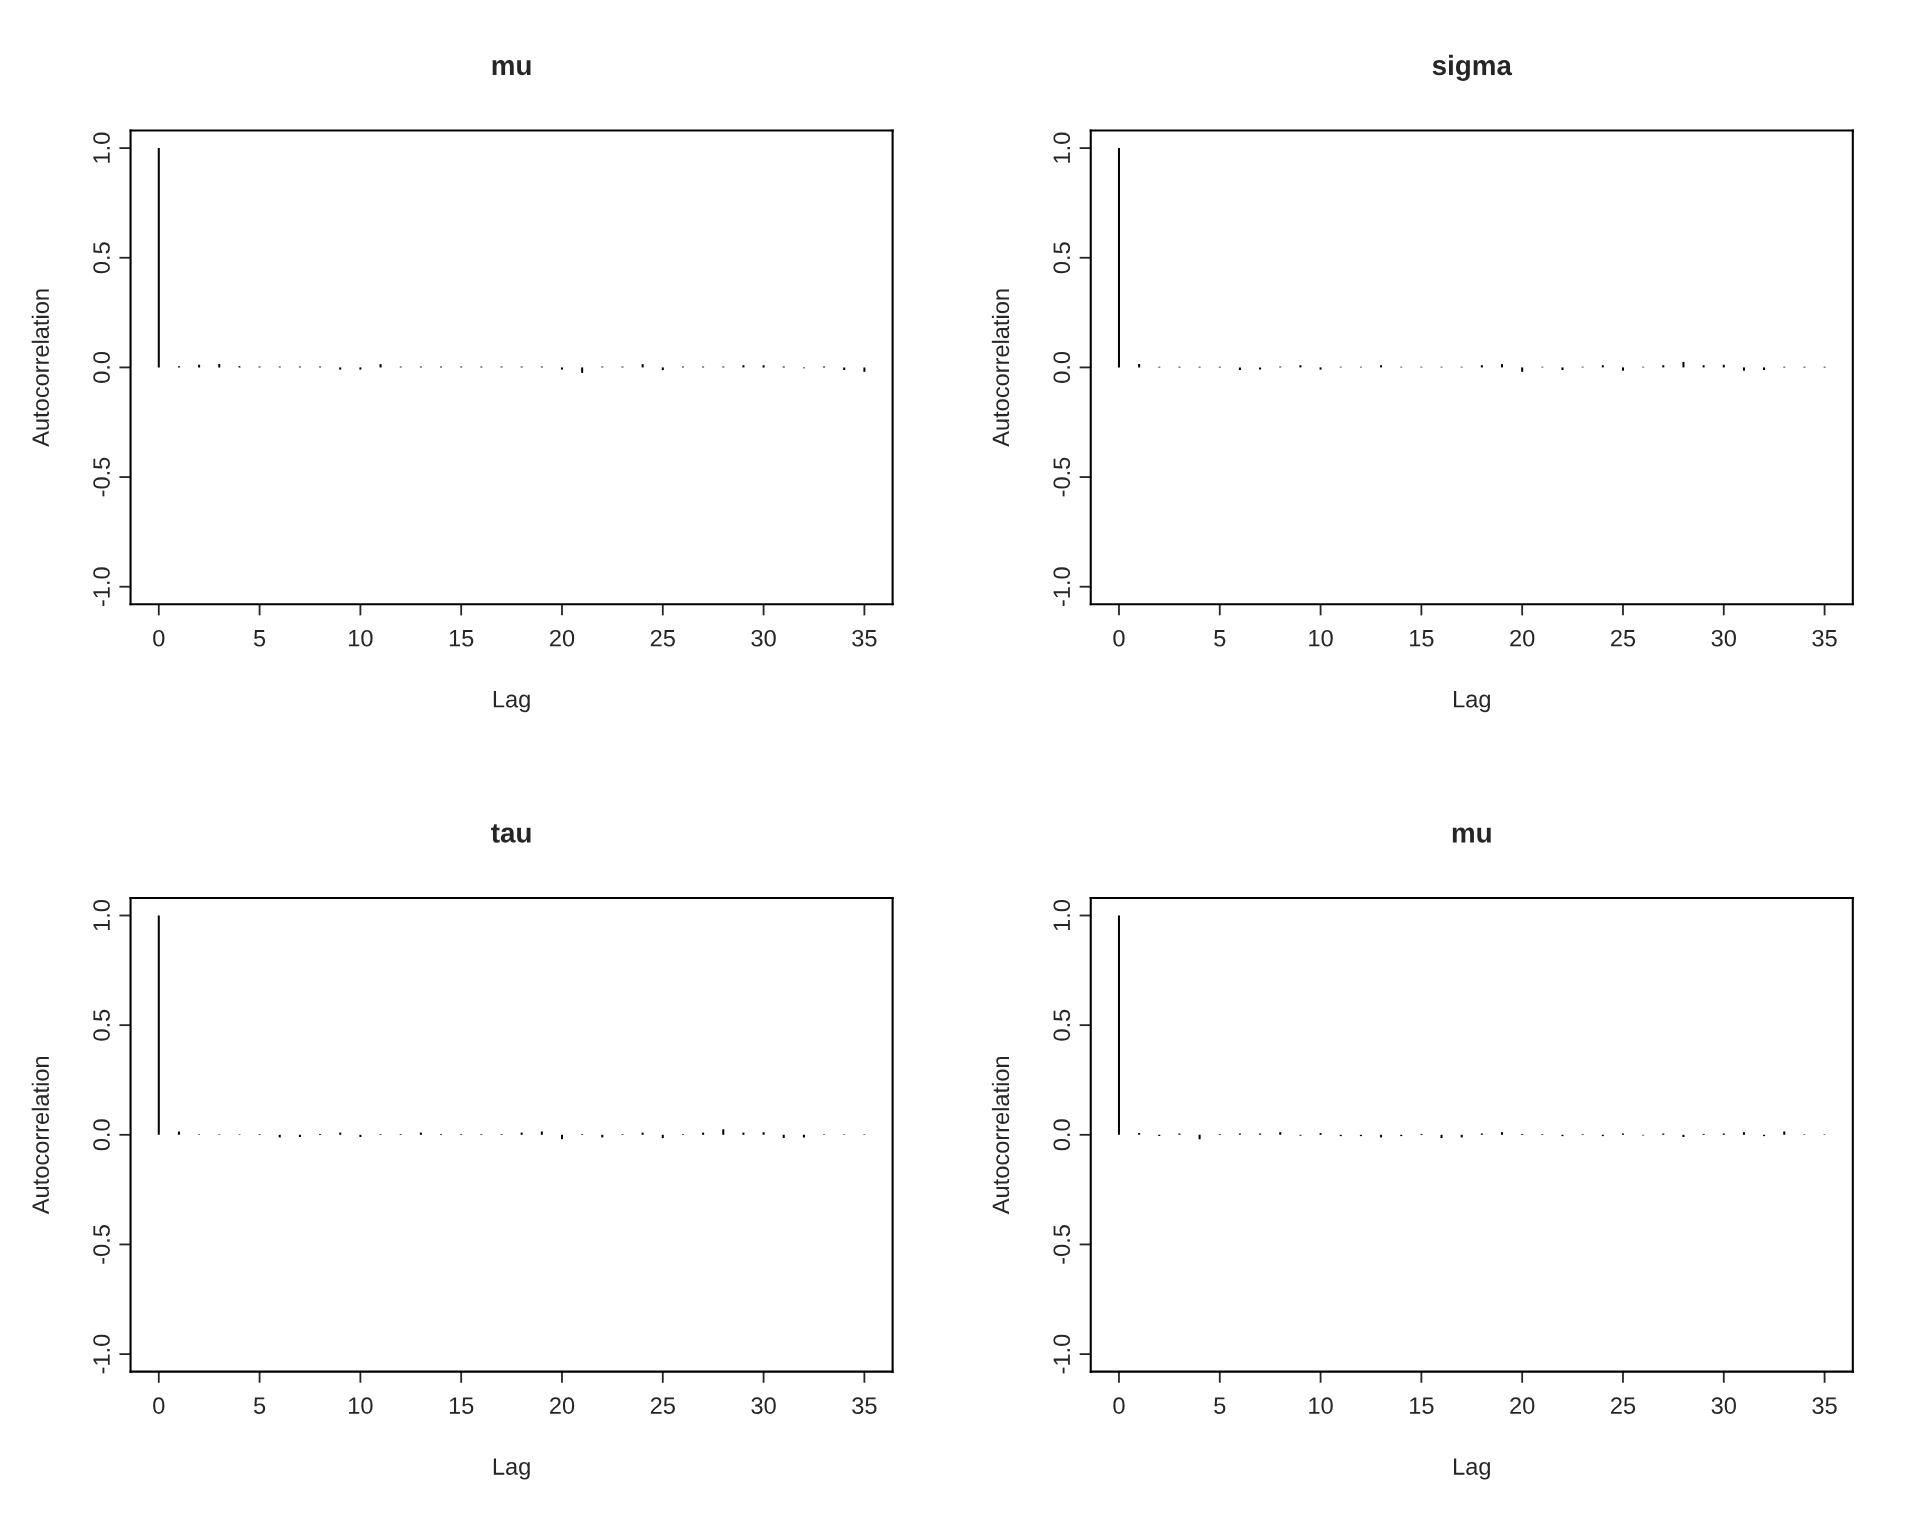 The image size is (1920, 1536). What do you see at coordinates (511, 833) in the screenshot?
I see `chart-title: tau` at bounding box center [511, 833].